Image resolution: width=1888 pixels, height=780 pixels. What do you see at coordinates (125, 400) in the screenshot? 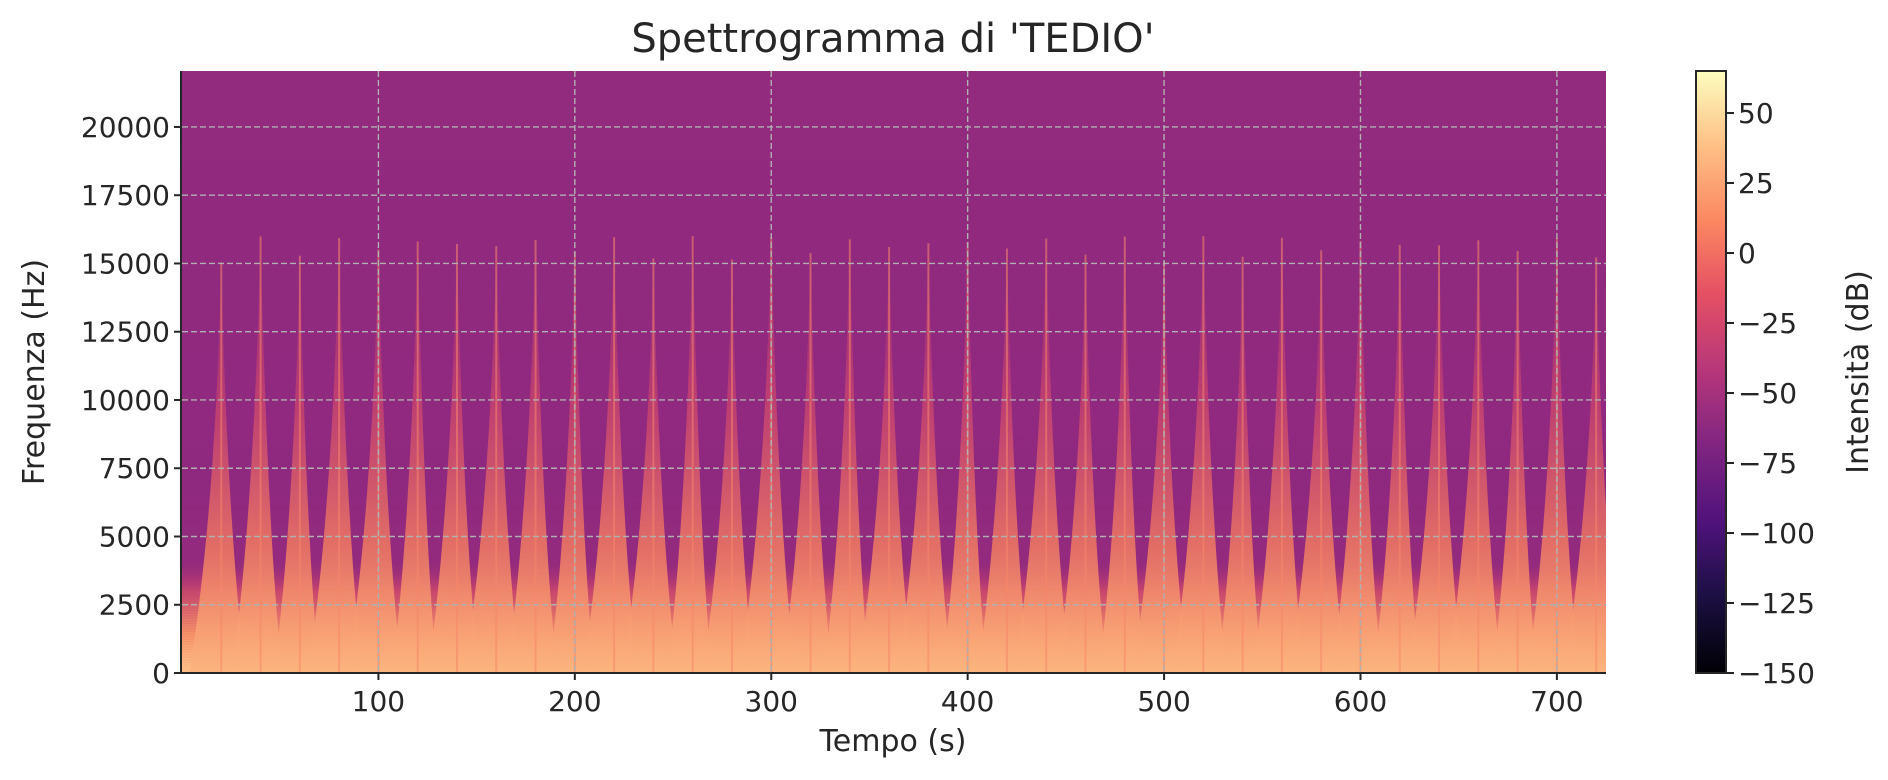
I see `y-tick-label: 10000` at bounding box center [125, 400].